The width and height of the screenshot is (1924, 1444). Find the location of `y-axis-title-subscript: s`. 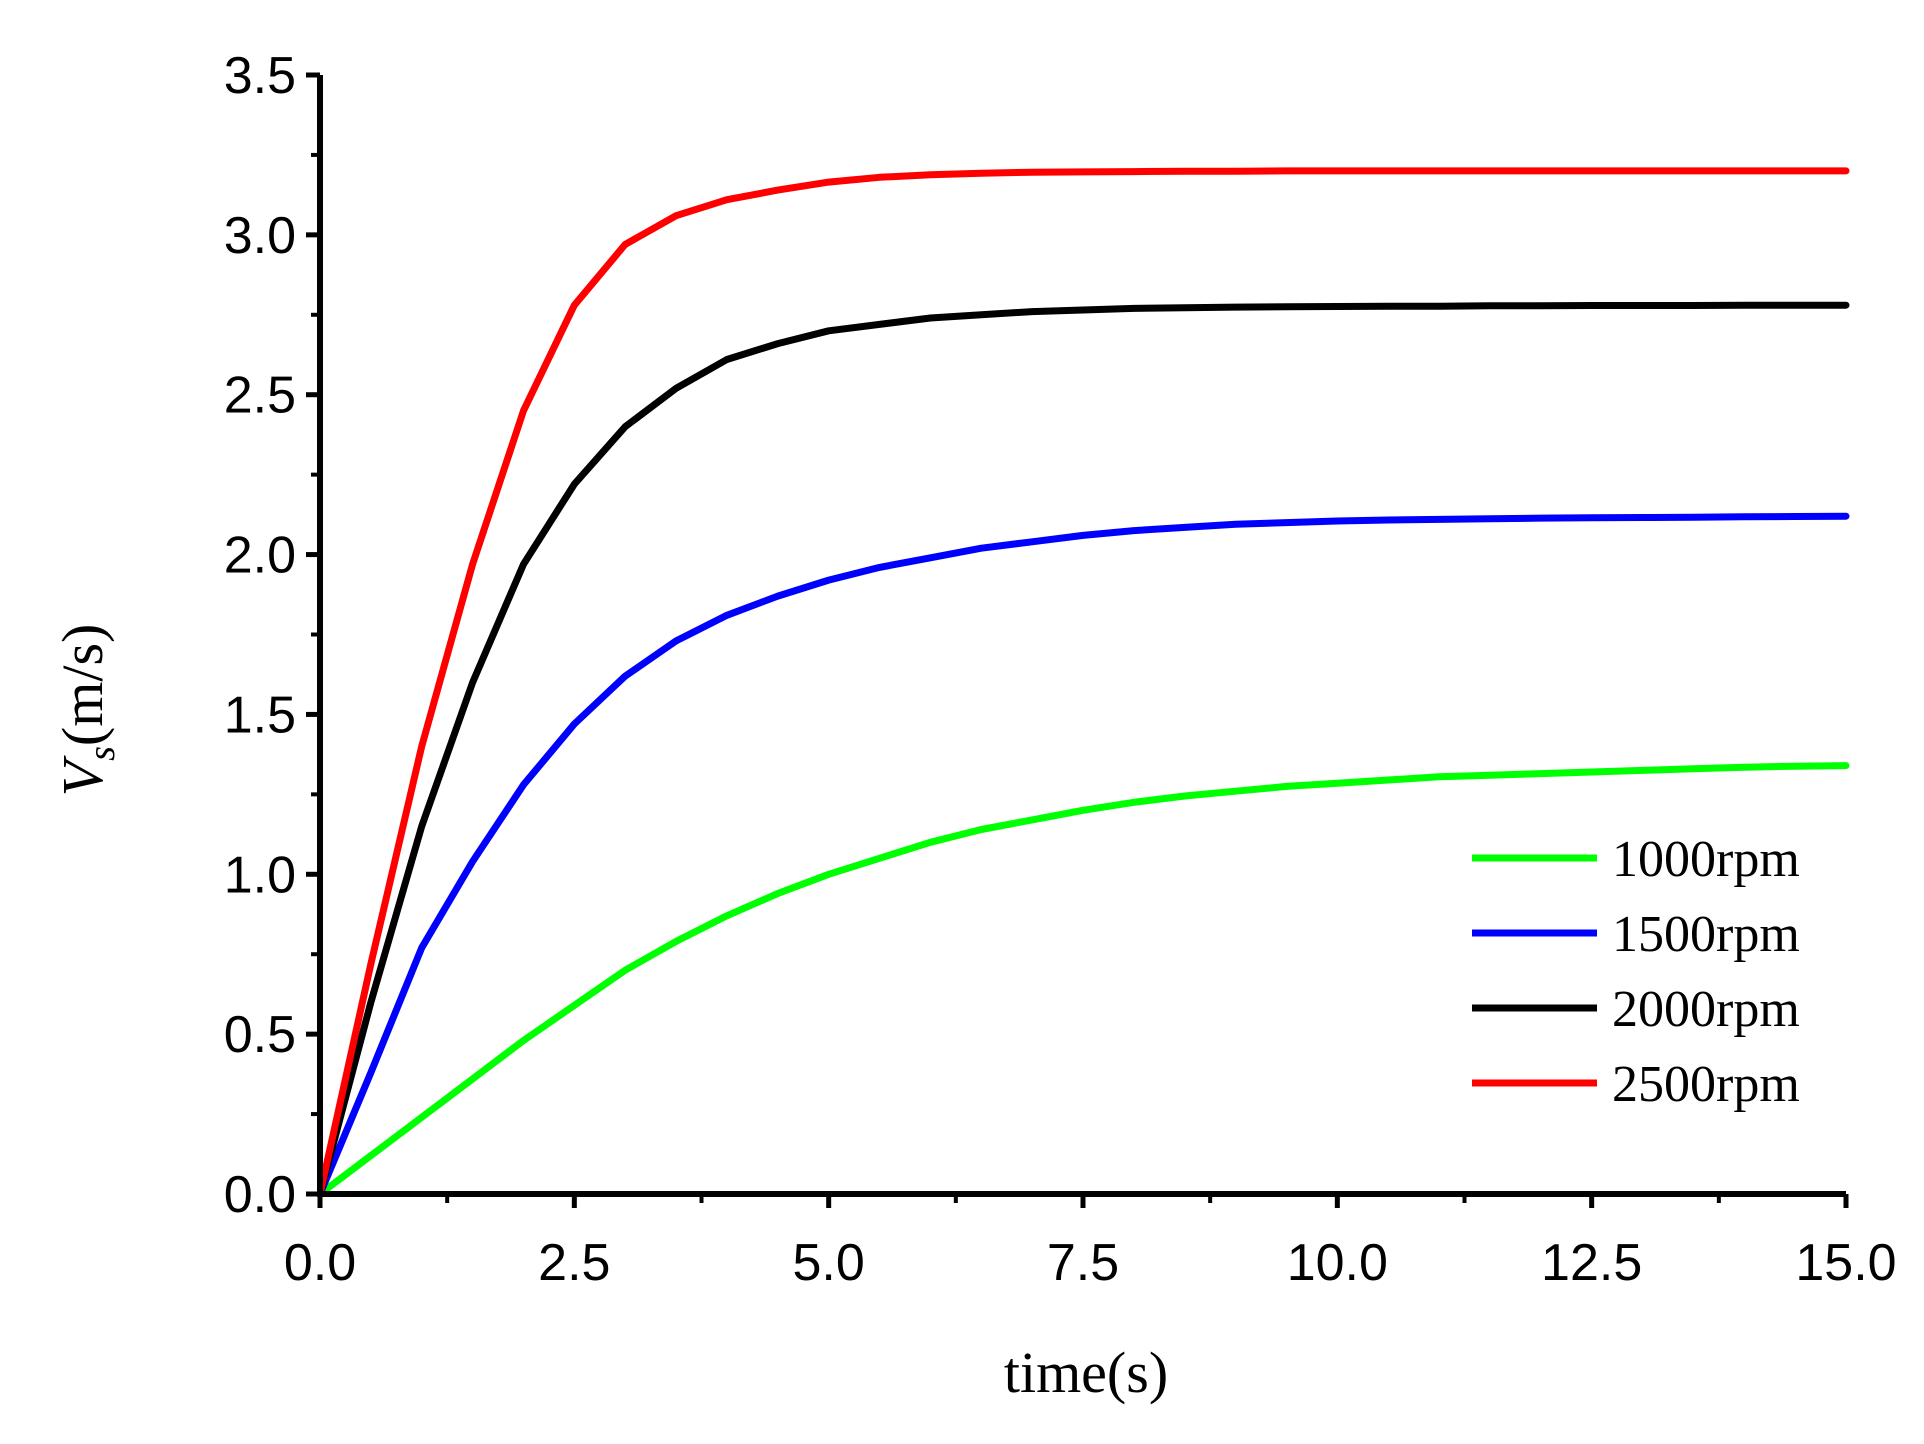

y-axis-title-subscript: s is located at coordinates (102, 753).